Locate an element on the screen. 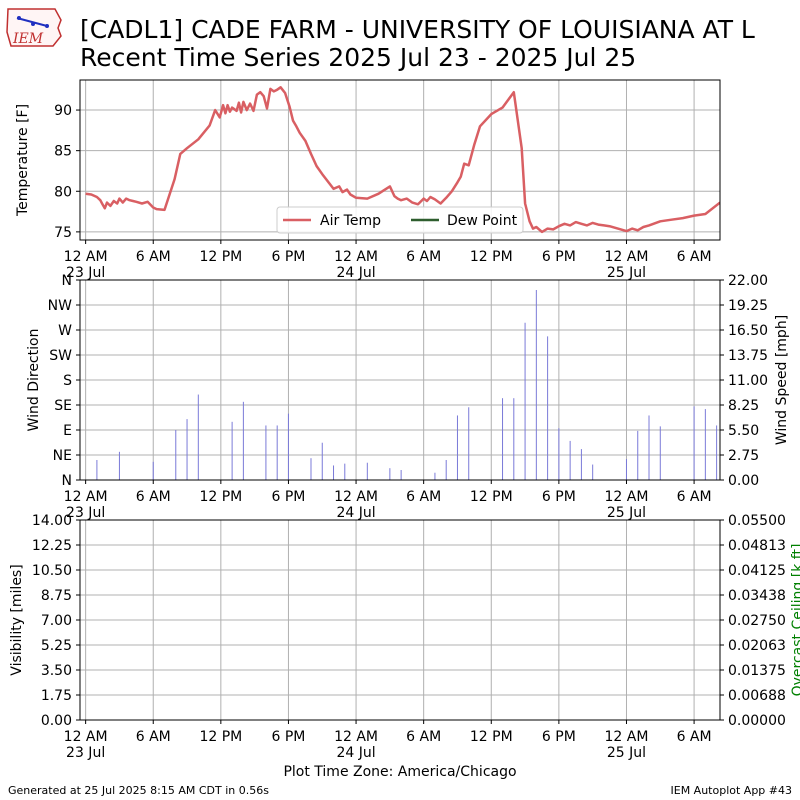  ceiling-tick-label: 0.02750 is located at coordinates (757, 621).